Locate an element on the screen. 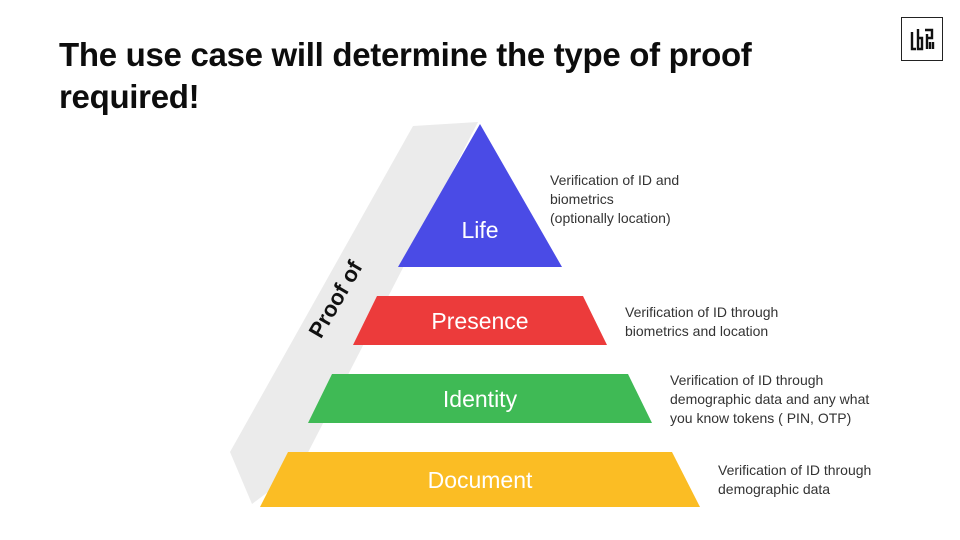 The width and height of the screenshot is (960, 540). life-level-shape is located at coordinates (480, 195).